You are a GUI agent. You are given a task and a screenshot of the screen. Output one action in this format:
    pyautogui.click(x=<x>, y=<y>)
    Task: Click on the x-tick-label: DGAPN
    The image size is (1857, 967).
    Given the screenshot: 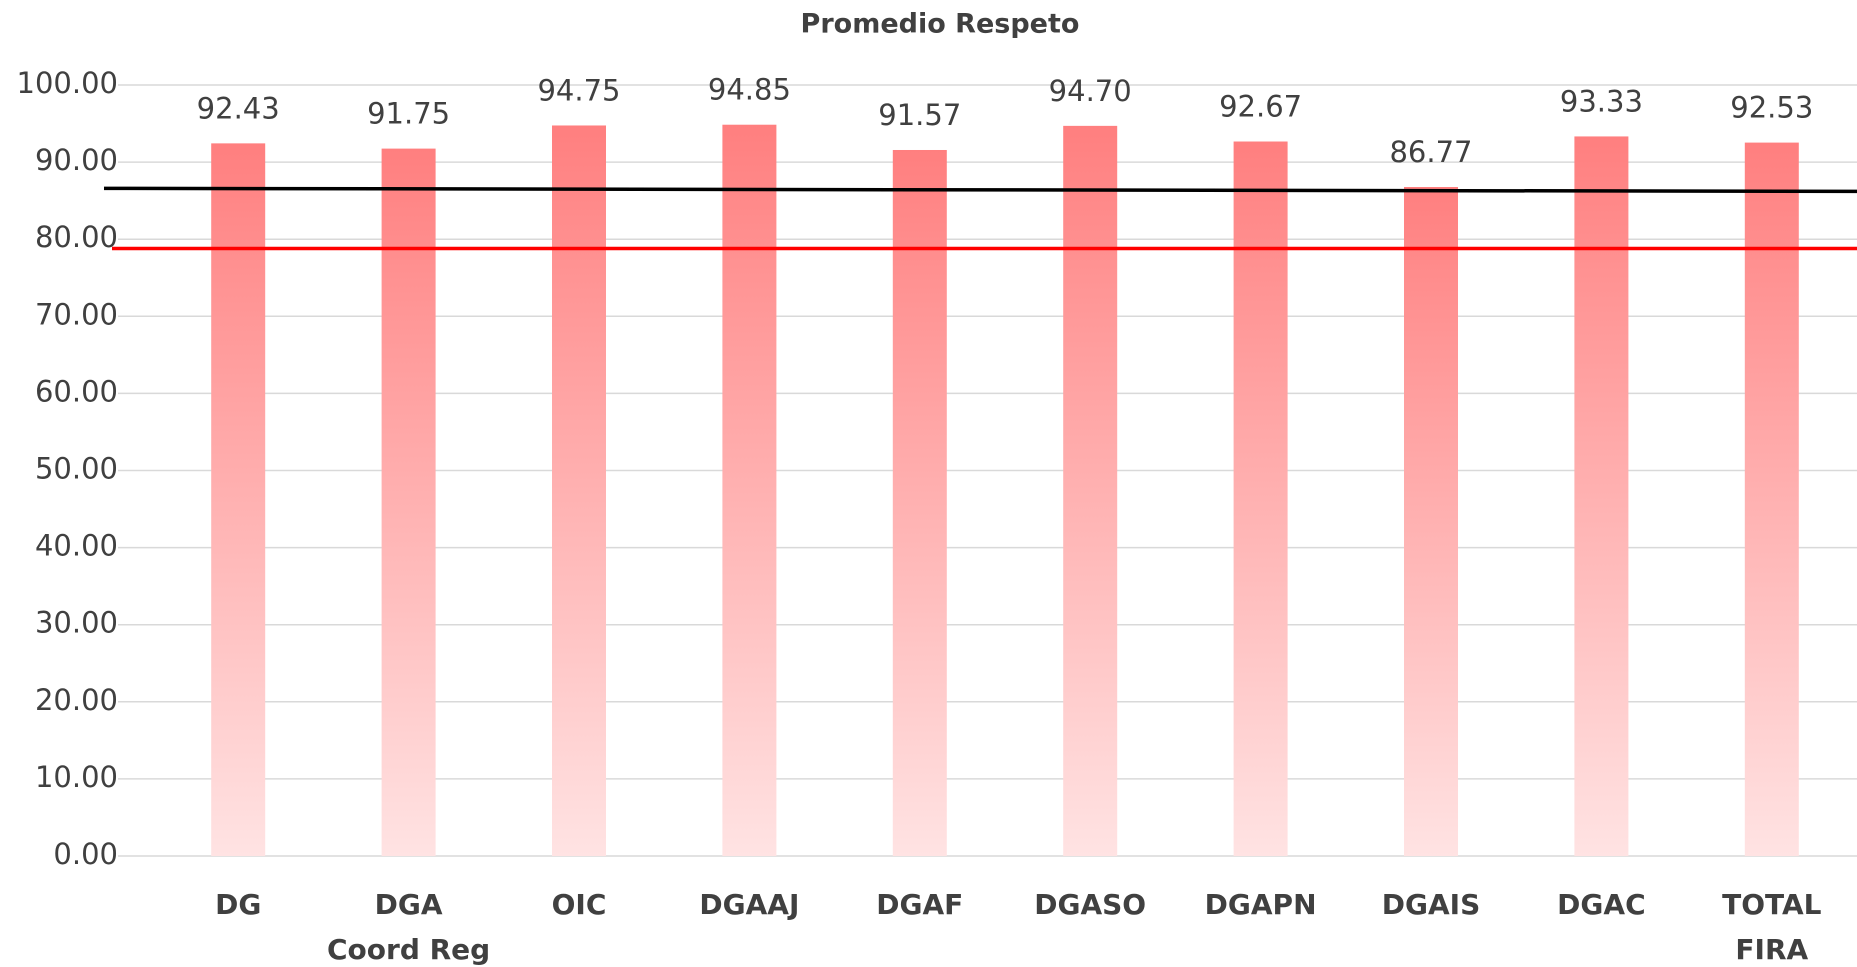 What is the action you would take?
    pyautogui.click(x=1261, y=904)
    